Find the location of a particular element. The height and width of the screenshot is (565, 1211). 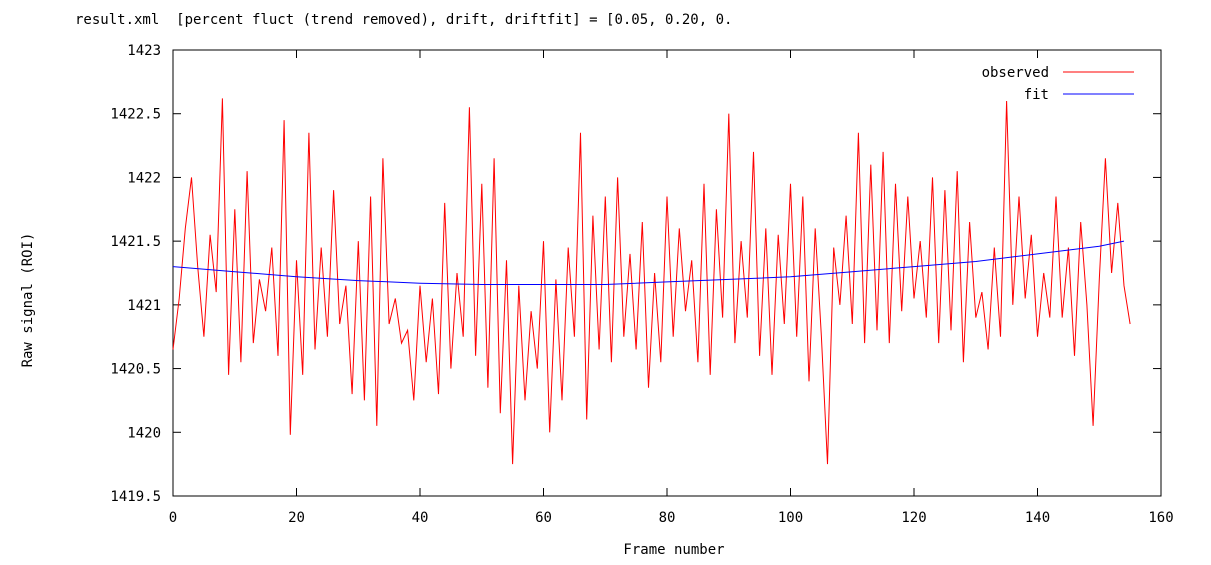

x-tick-label: 120 is located at coordinates (913, 518).